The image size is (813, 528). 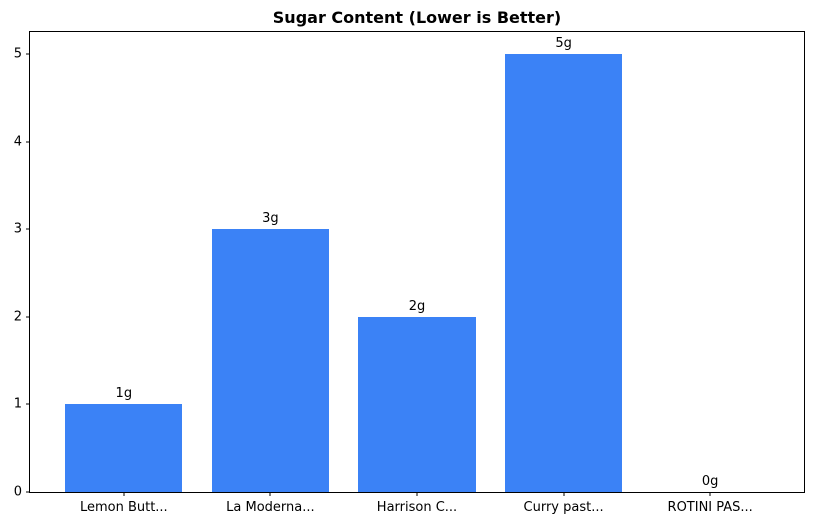 What do you see at coordinates (17, 492) in the screenshot?
I see `y-axis-tick-label: 0` at bounding box center [17, 492].